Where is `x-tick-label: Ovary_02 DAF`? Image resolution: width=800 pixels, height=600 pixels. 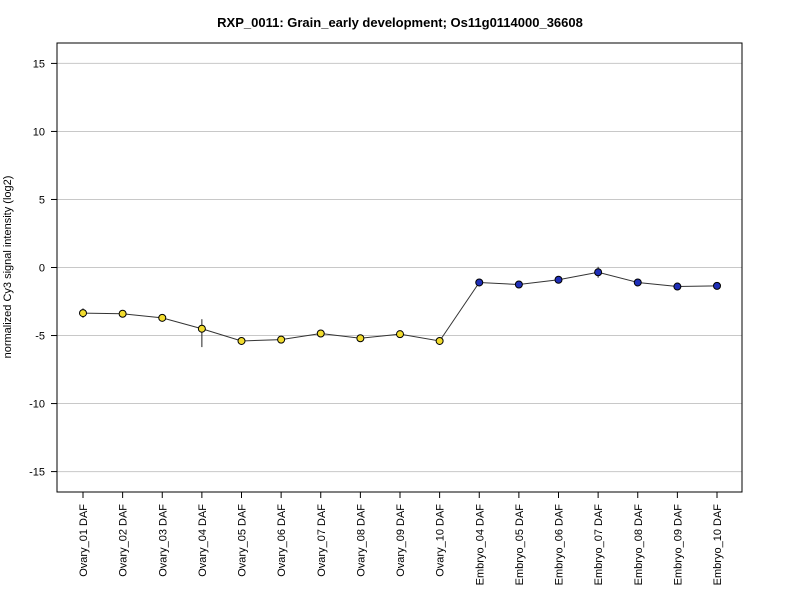
x-tick-label: Ovary_02 DAF is located at coordinates (124, 540).